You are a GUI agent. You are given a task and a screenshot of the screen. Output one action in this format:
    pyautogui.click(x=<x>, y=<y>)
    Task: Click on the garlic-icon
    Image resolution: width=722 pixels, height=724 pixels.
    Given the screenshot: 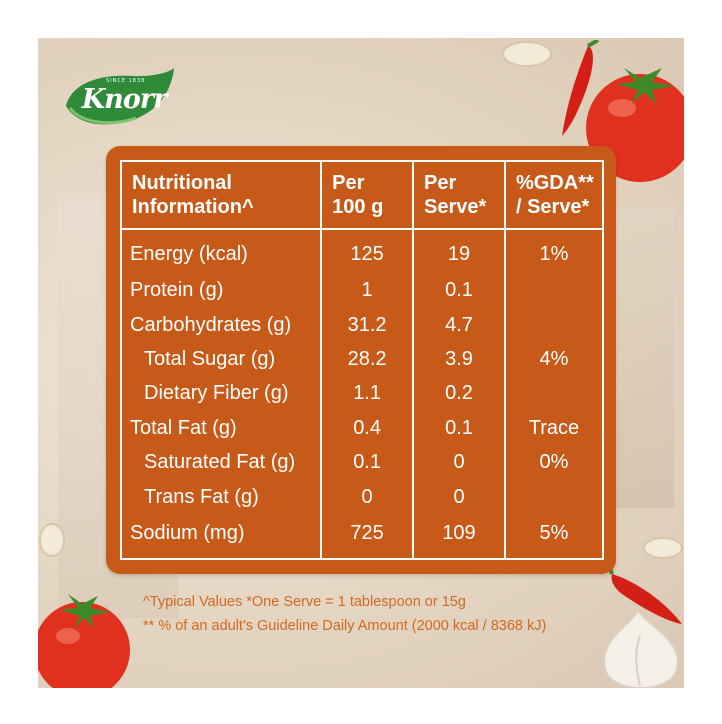 What is the action you would take?
    pyautogui.click(x=641, y=647)
    